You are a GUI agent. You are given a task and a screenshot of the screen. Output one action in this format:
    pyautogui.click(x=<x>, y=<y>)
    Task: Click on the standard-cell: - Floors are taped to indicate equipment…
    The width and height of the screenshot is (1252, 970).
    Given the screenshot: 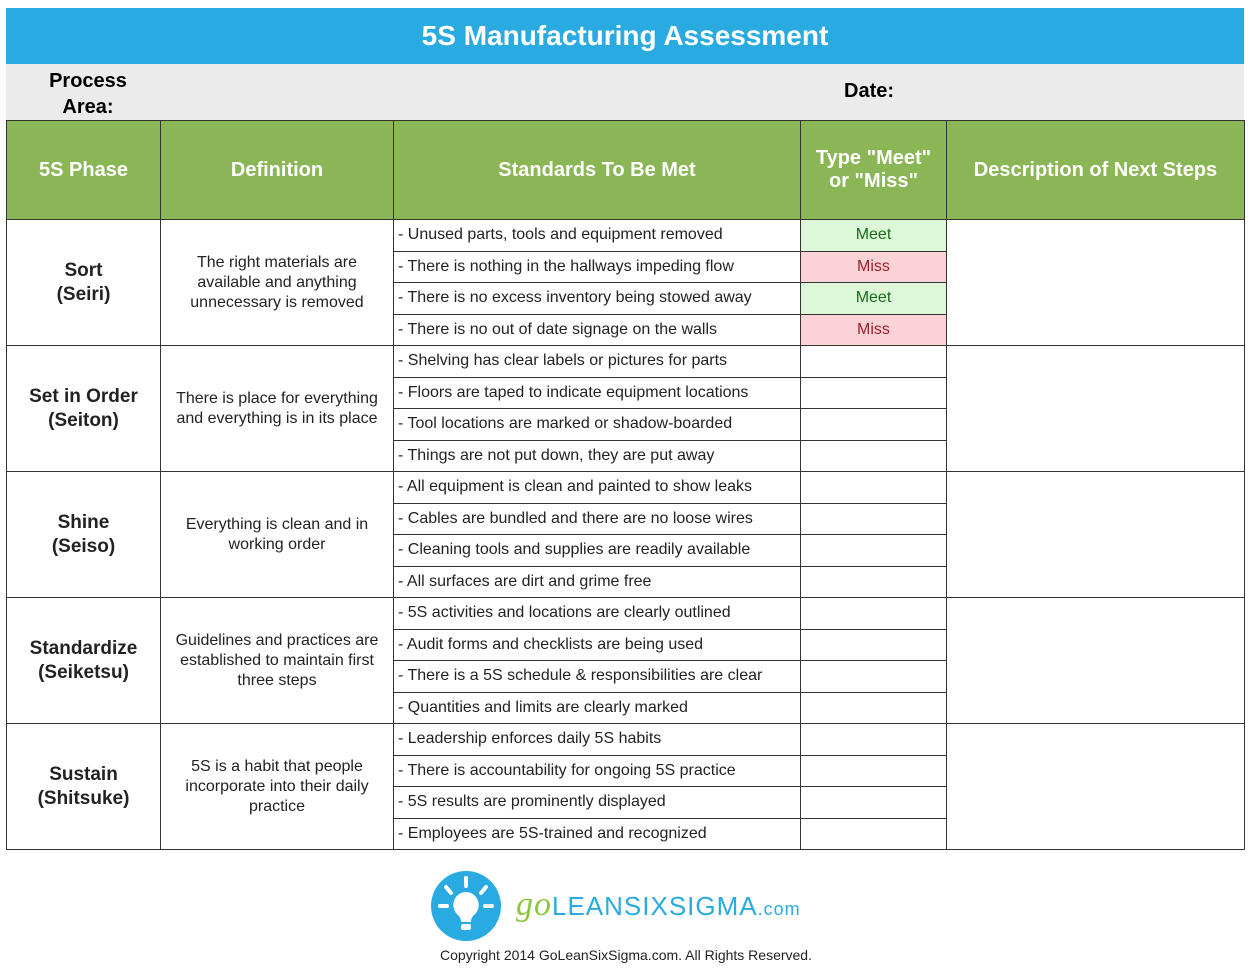 What is the action you would take?
    pyautogui.click(x=597, y=392)
    